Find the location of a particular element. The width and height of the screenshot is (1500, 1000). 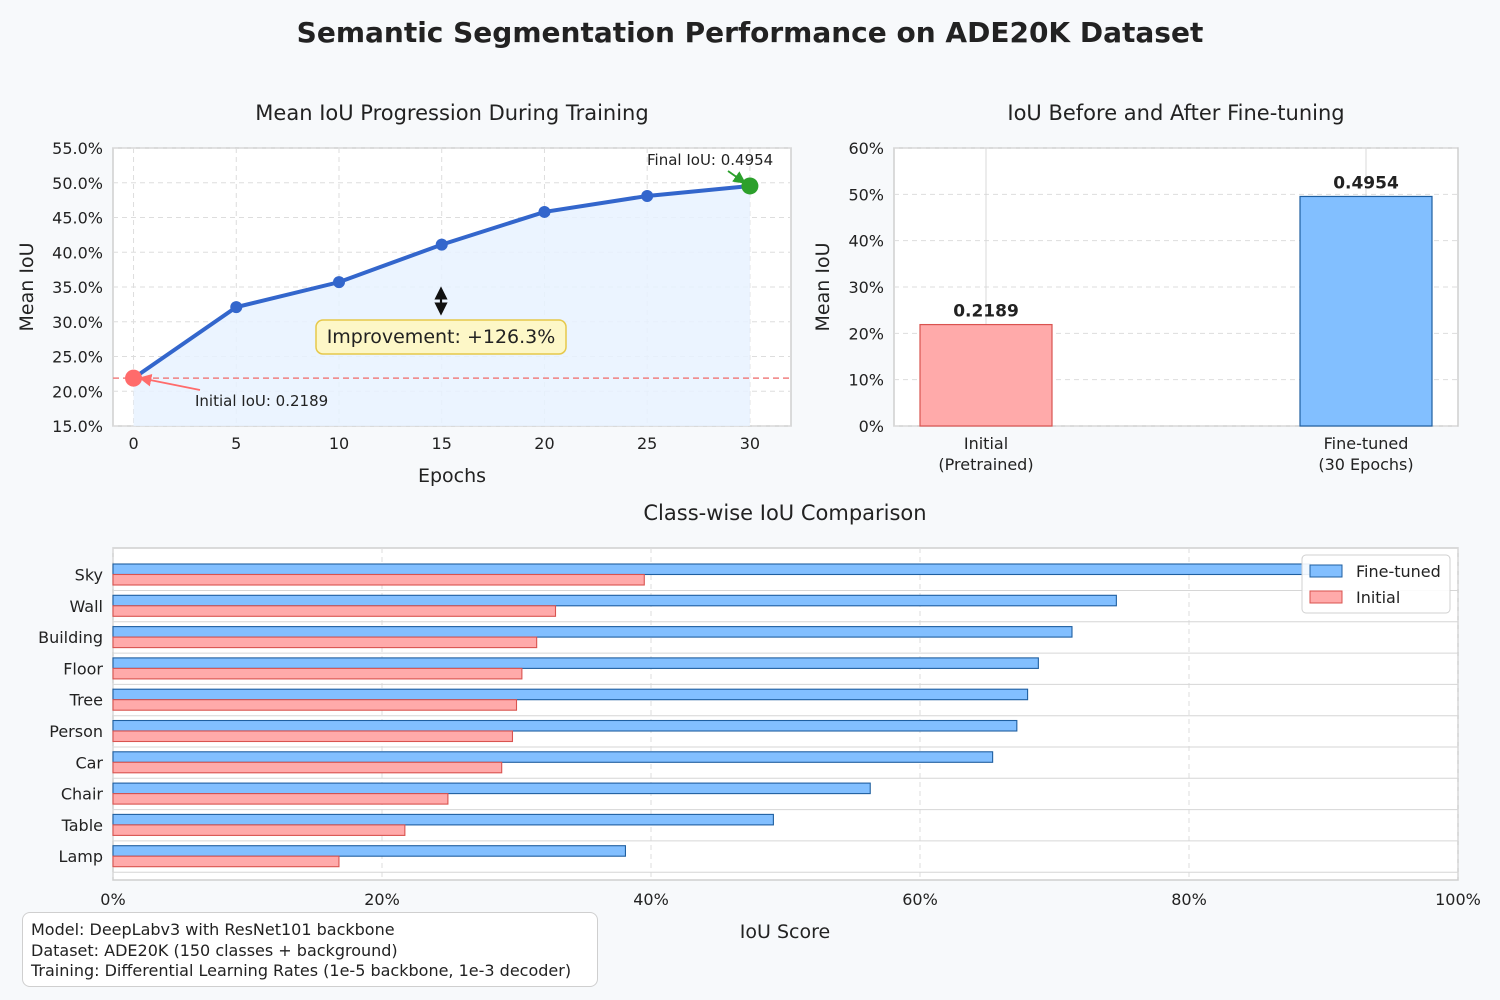

bar-value-label: 0.2189 is located at coordinates (986, 312).